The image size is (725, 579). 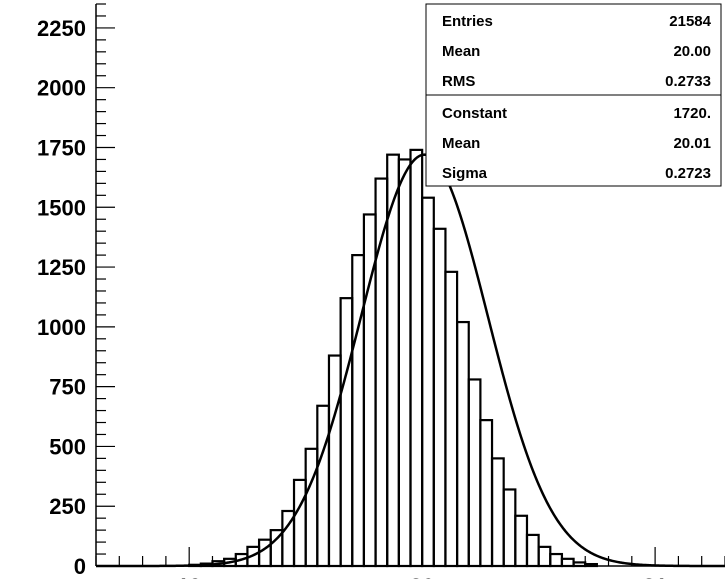 I want to click on stats-sigma-value: 0.2723, so click(x=688, y=173).